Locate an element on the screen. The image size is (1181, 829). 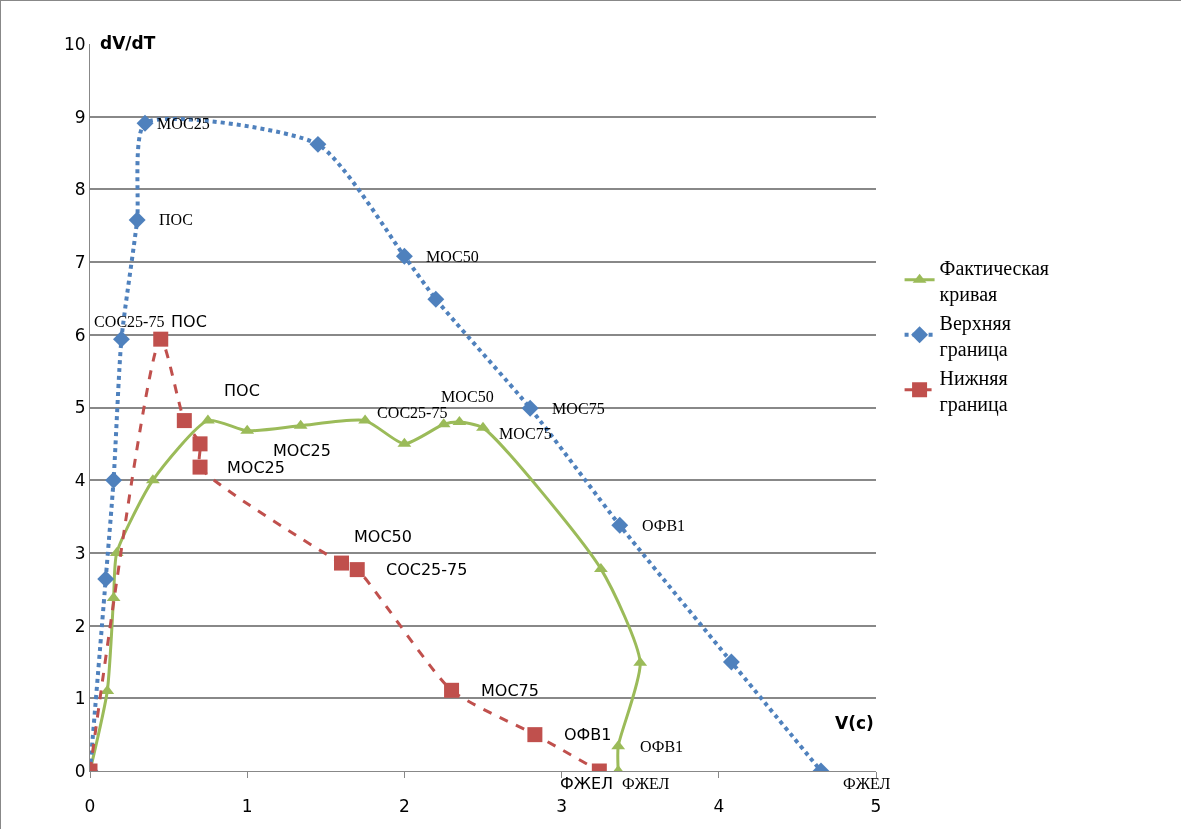
y-tick-label: 0 is located at coordinates (80, 770).